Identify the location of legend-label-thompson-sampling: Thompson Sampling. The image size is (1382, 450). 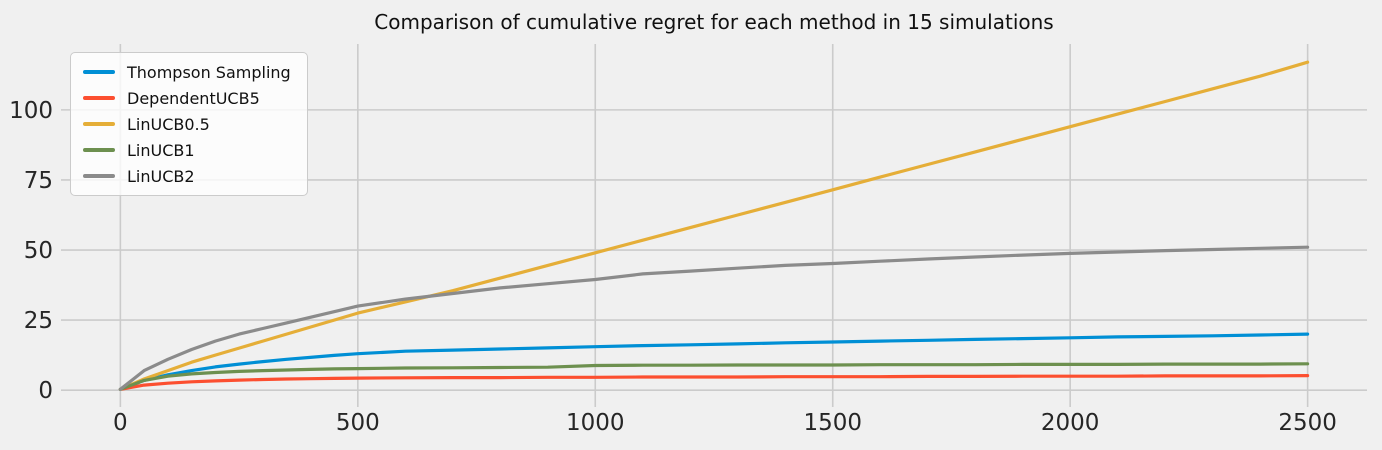
(209, 72).